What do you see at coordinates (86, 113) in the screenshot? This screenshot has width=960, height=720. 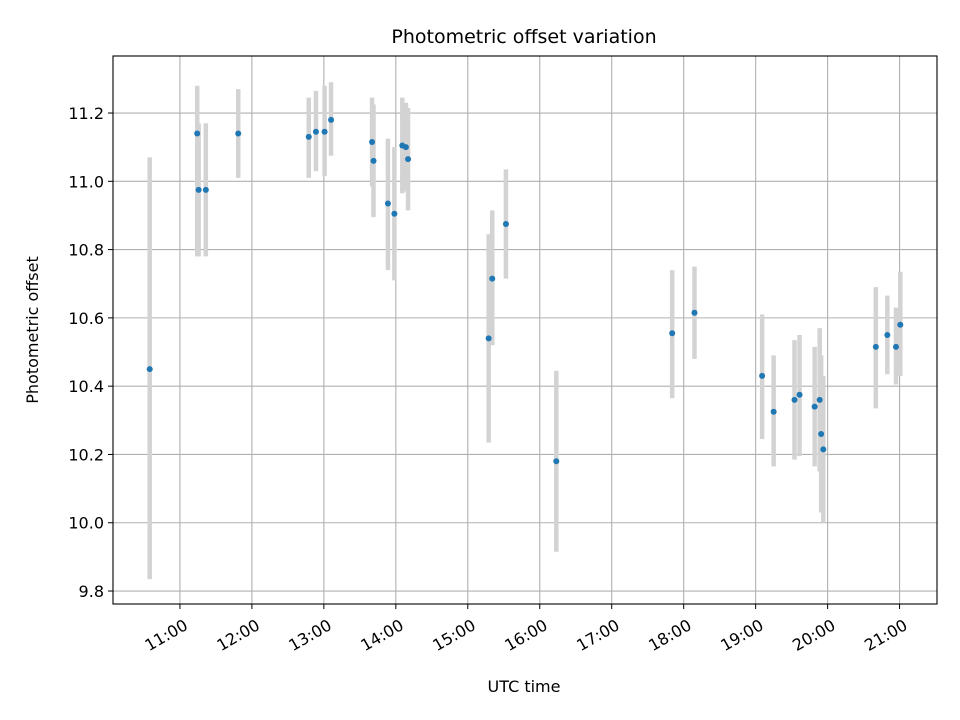 I see `y-tick-label: 11.2` at bounding box center [86, 113].